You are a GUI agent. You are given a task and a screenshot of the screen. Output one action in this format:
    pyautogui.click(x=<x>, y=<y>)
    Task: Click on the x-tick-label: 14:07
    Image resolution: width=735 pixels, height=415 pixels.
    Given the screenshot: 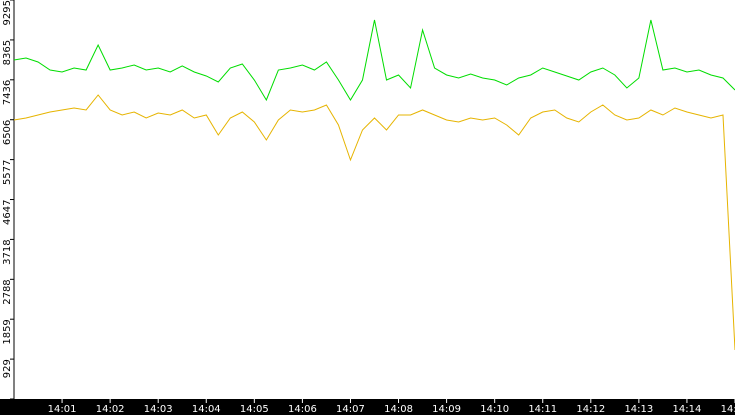 What is the action you would take?
    pyautogui.click(x=350, y=409)
    